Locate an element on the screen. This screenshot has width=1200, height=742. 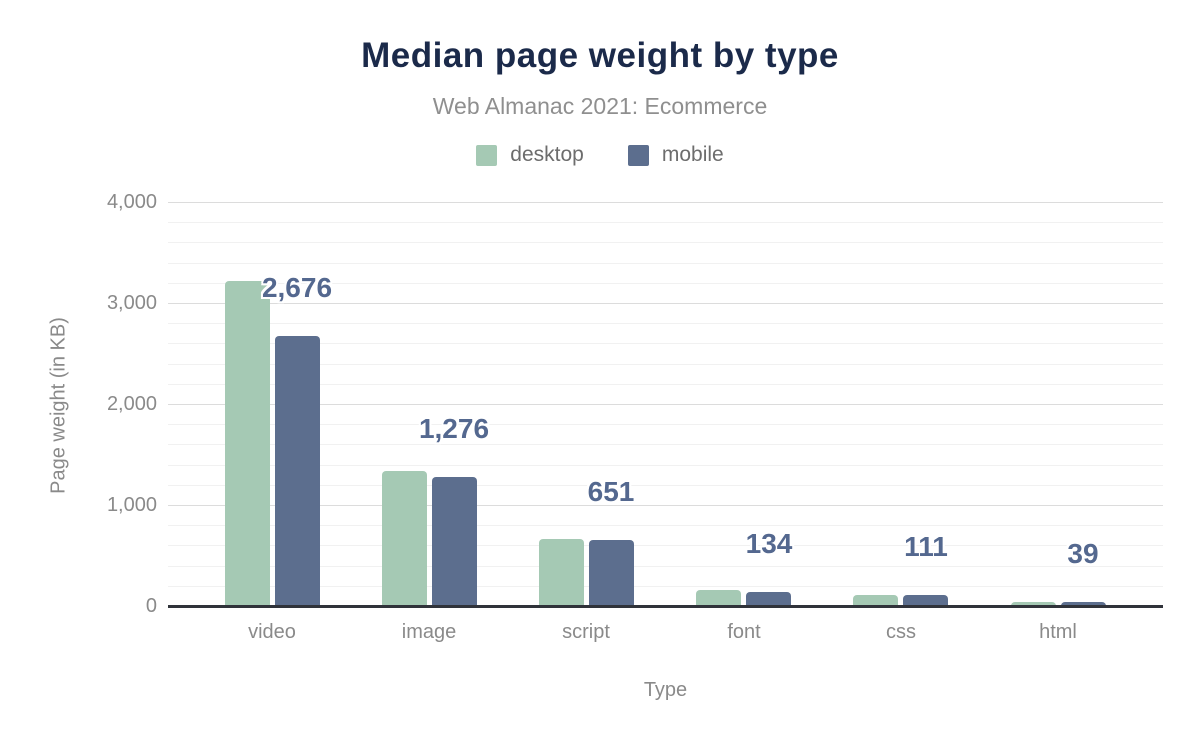
bar-mobile-html is located at coordinates (1083, 604).